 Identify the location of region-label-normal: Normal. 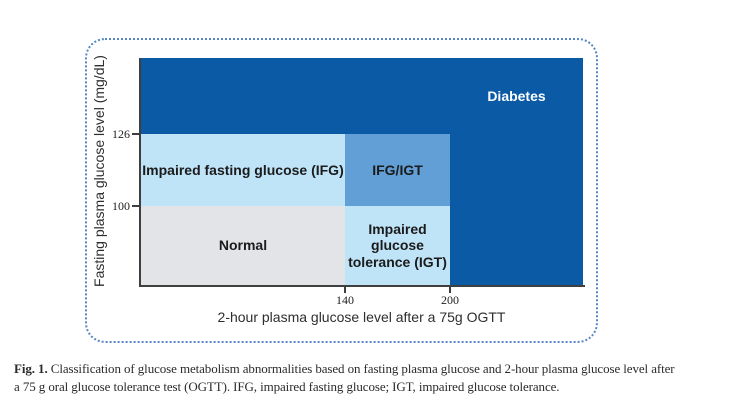
(243, 245).